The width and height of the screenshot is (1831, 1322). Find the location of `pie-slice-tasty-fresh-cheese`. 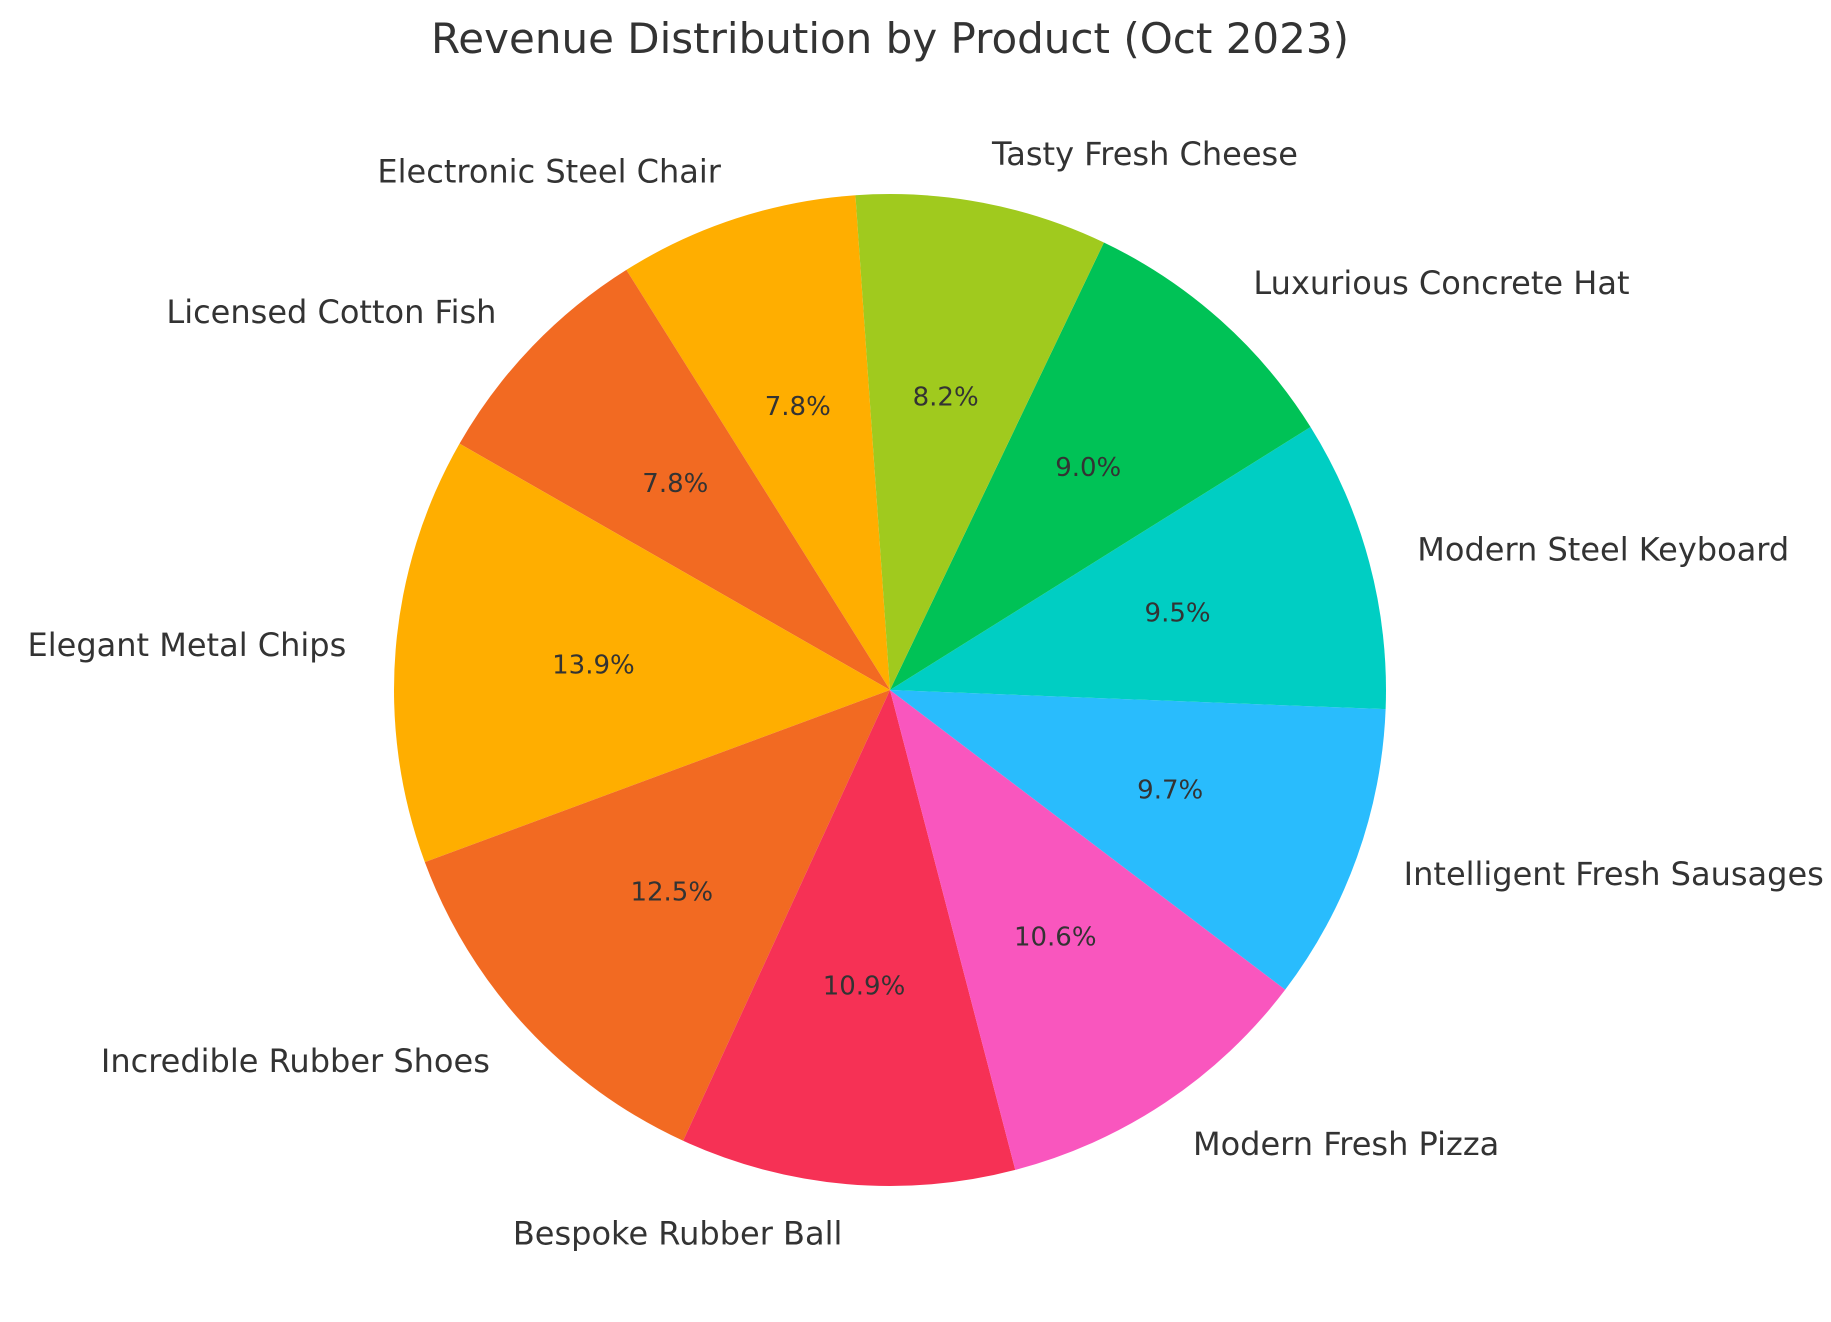

pie-slice-tasty-fresh-cheese is located at coordinates (979, 442).